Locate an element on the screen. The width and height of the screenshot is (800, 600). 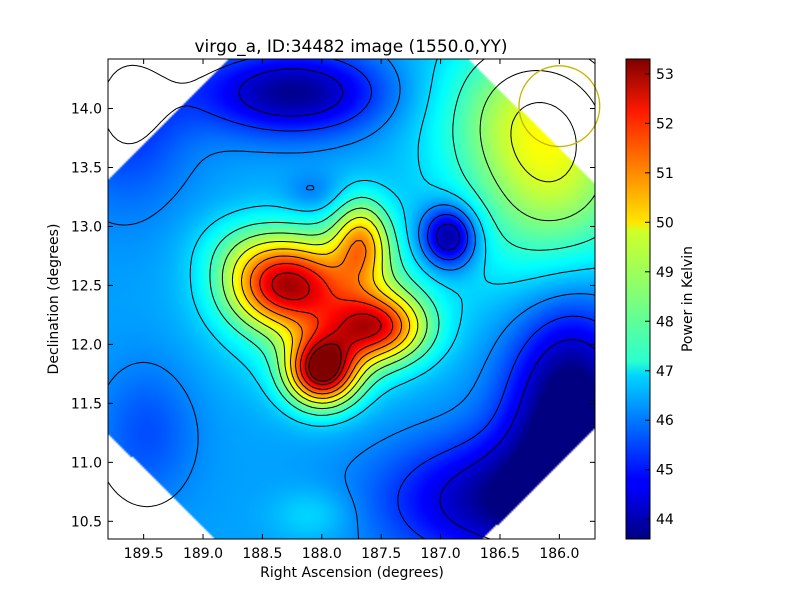
colorbar-gradient is located at coordinates (638, 299).